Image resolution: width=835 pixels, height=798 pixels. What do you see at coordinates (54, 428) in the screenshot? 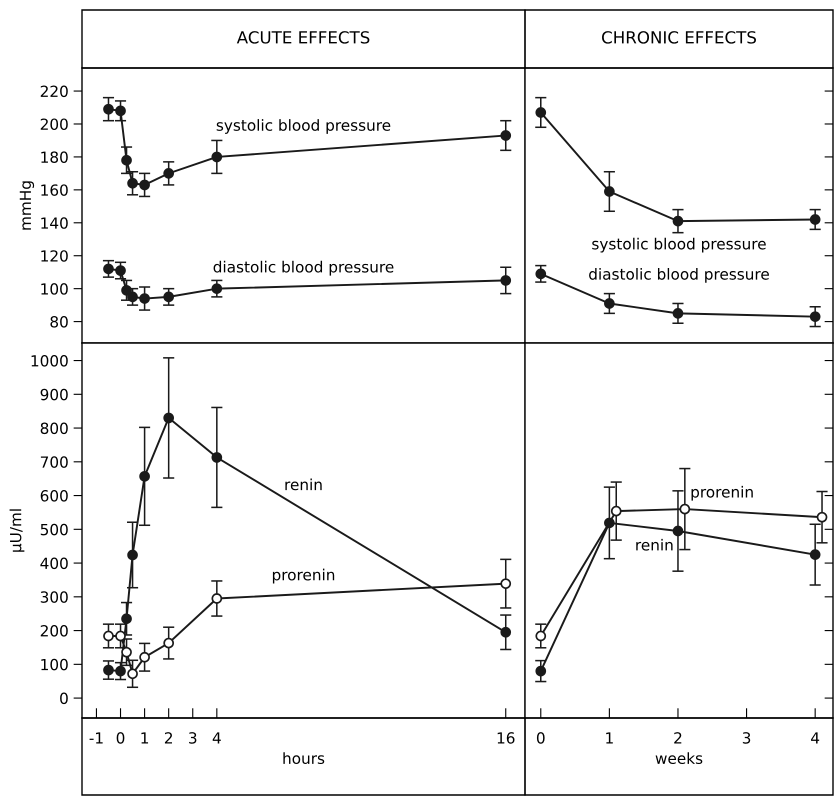
I see `y-tick-label: 800` at bounding box center [54, 428].